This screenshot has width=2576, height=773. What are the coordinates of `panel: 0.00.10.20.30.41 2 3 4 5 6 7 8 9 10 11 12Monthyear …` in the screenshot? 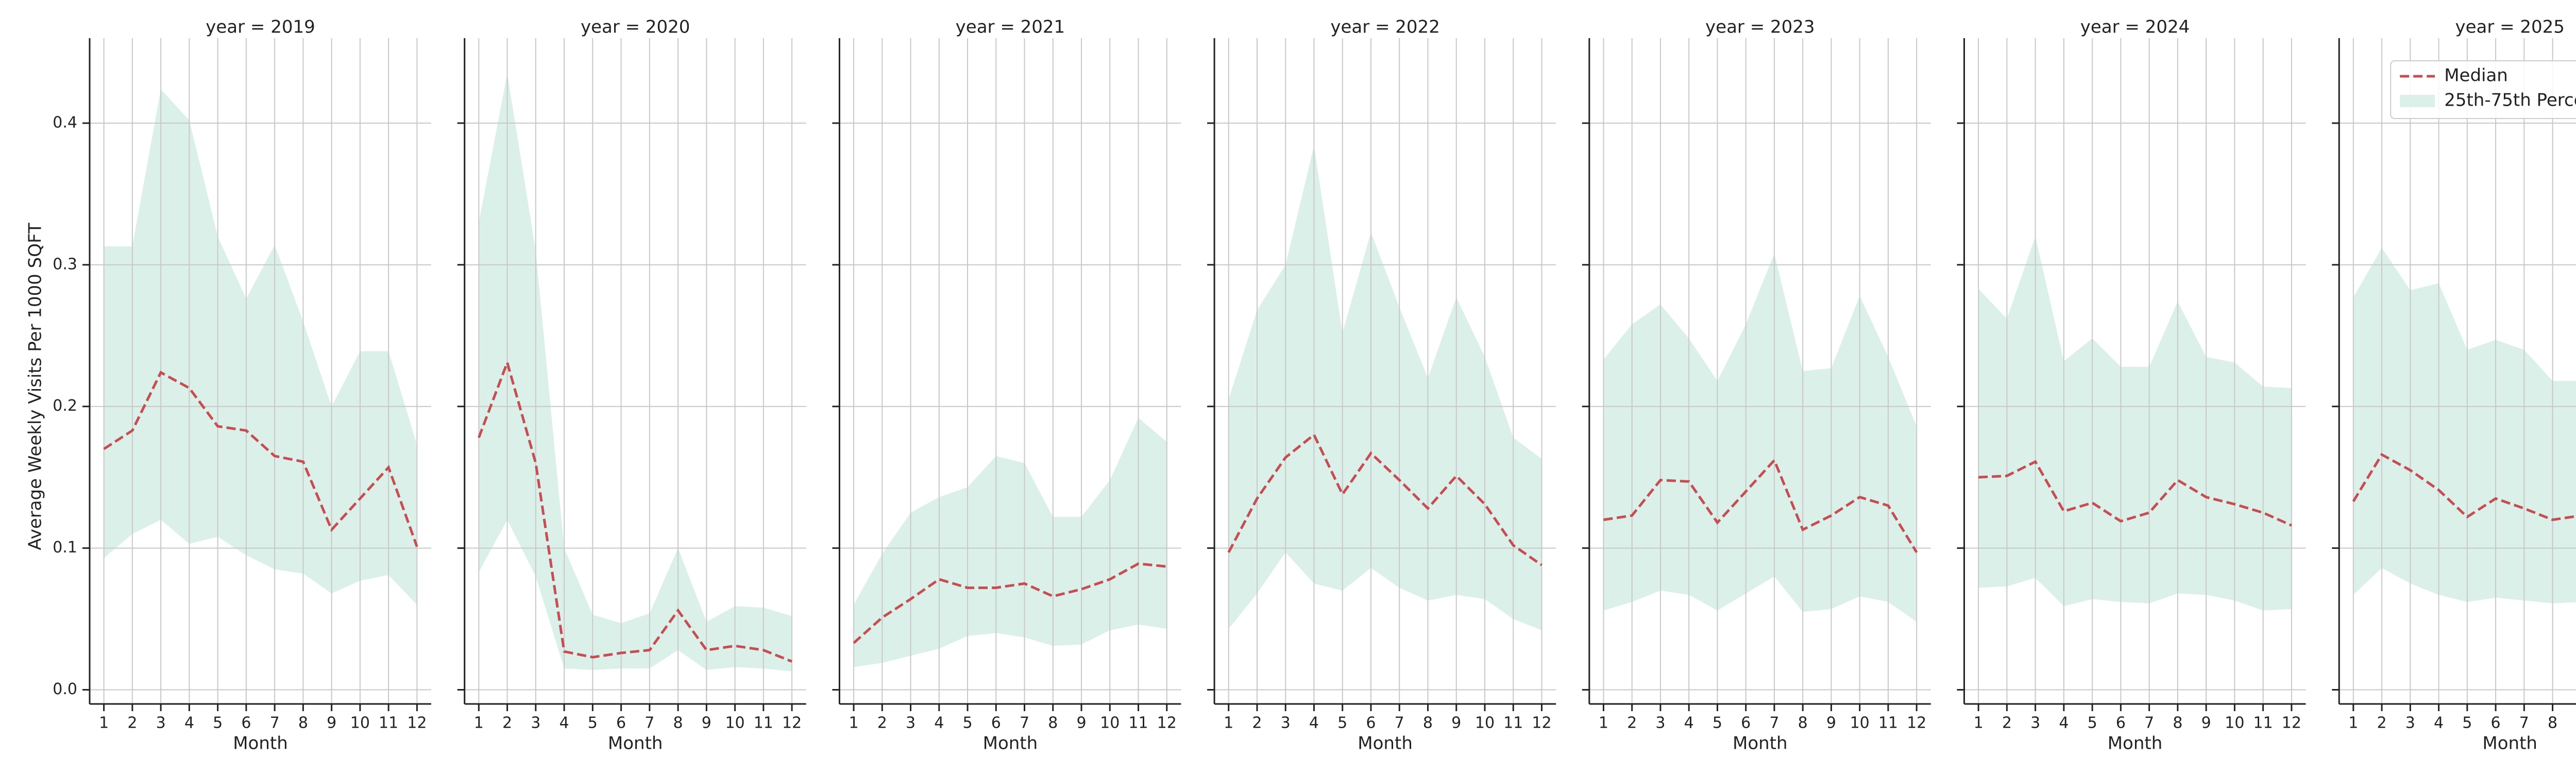 It's located at (242, 385).